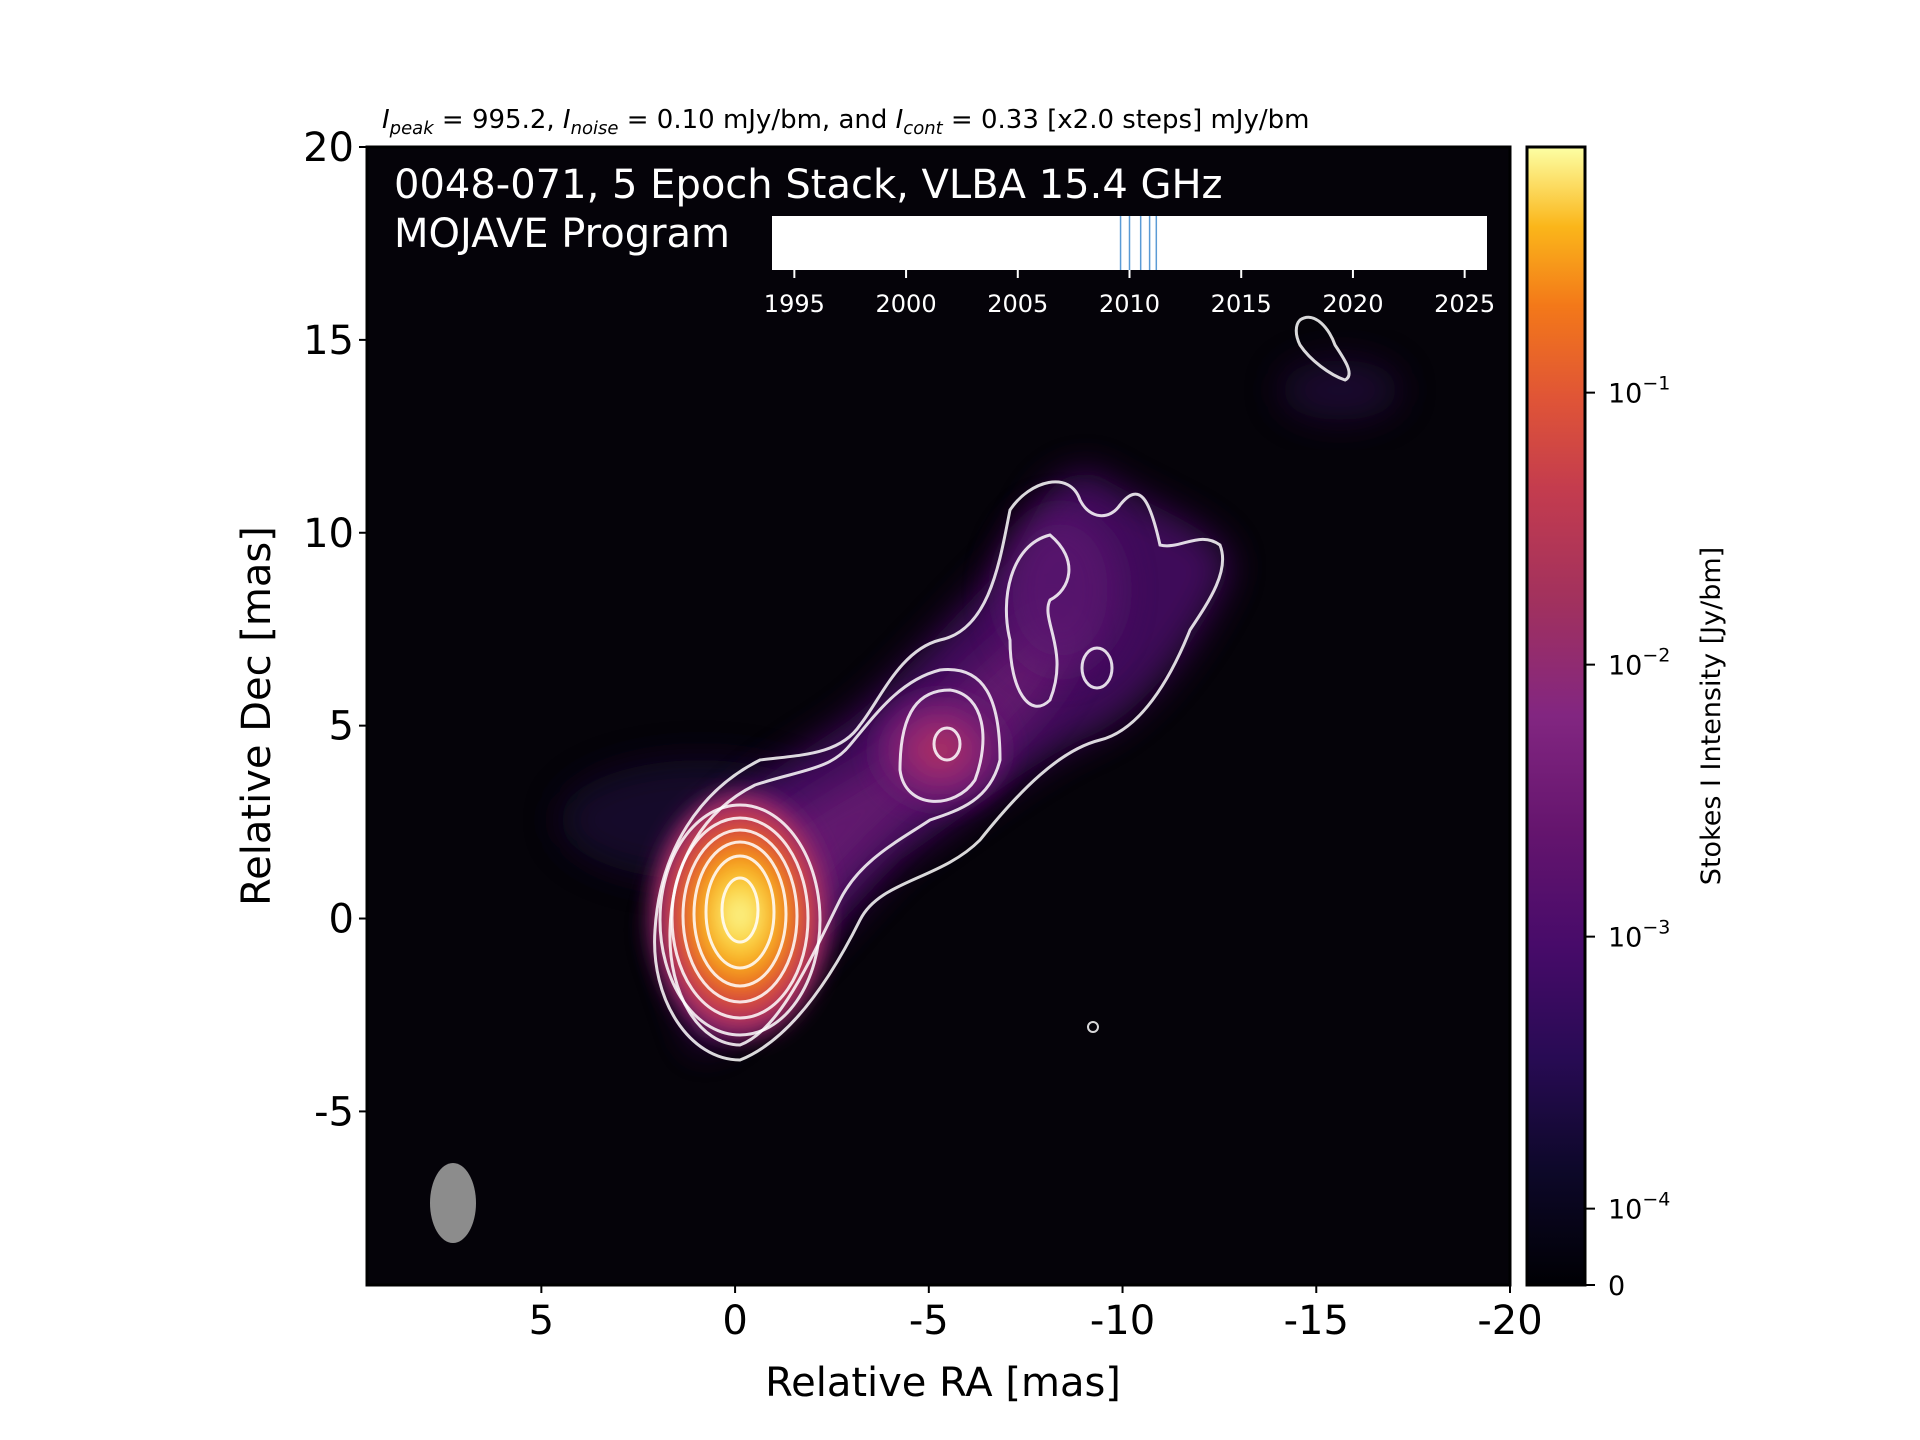 The width and height of the screenshot is (1920, 1440). Describe the element at coordinates (1509, 1321) in the screenshot. I see `x-tick-label: -20` at that location.